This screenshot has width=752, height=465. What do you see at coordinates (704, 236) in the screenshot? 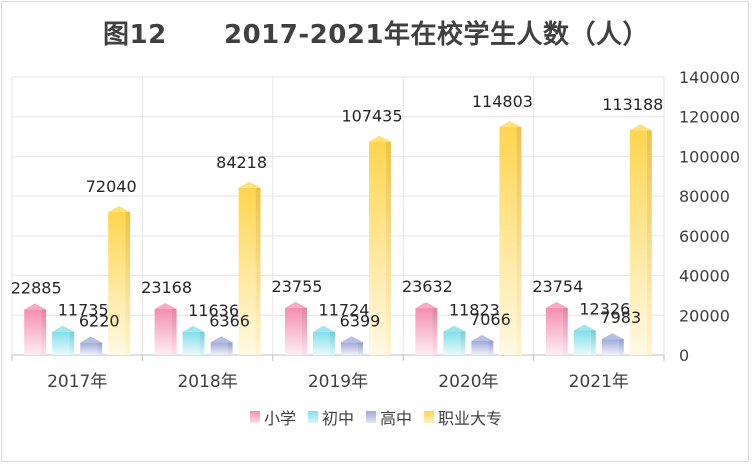
I see `y-tick-label: 60000` at bounding box center [704, 236].